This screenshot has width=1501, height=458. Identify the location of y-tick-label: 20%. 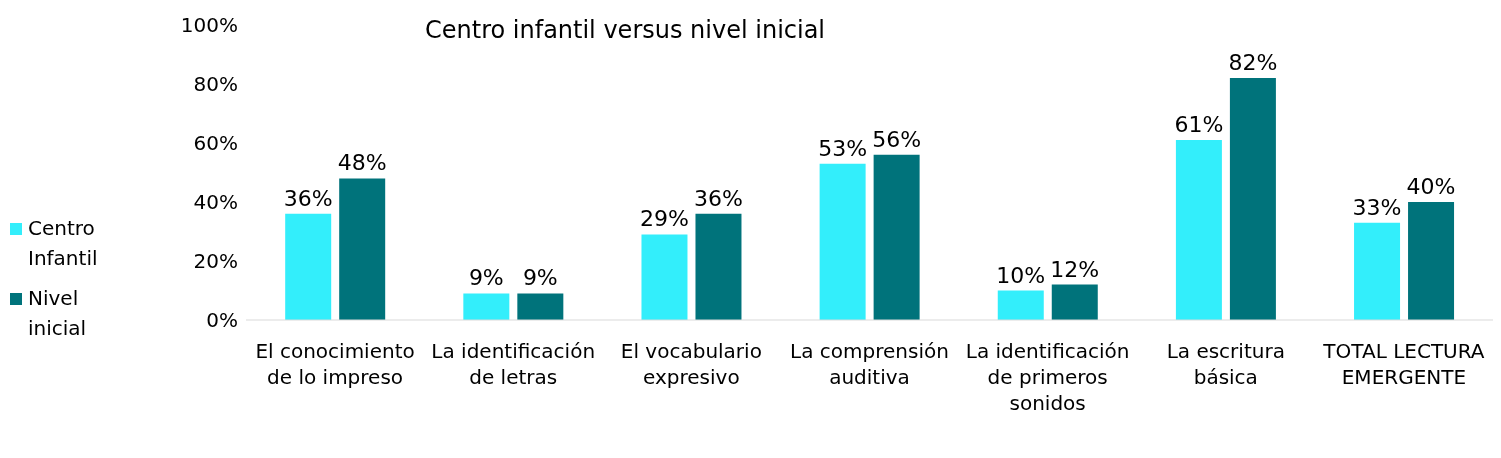
(215, 261).